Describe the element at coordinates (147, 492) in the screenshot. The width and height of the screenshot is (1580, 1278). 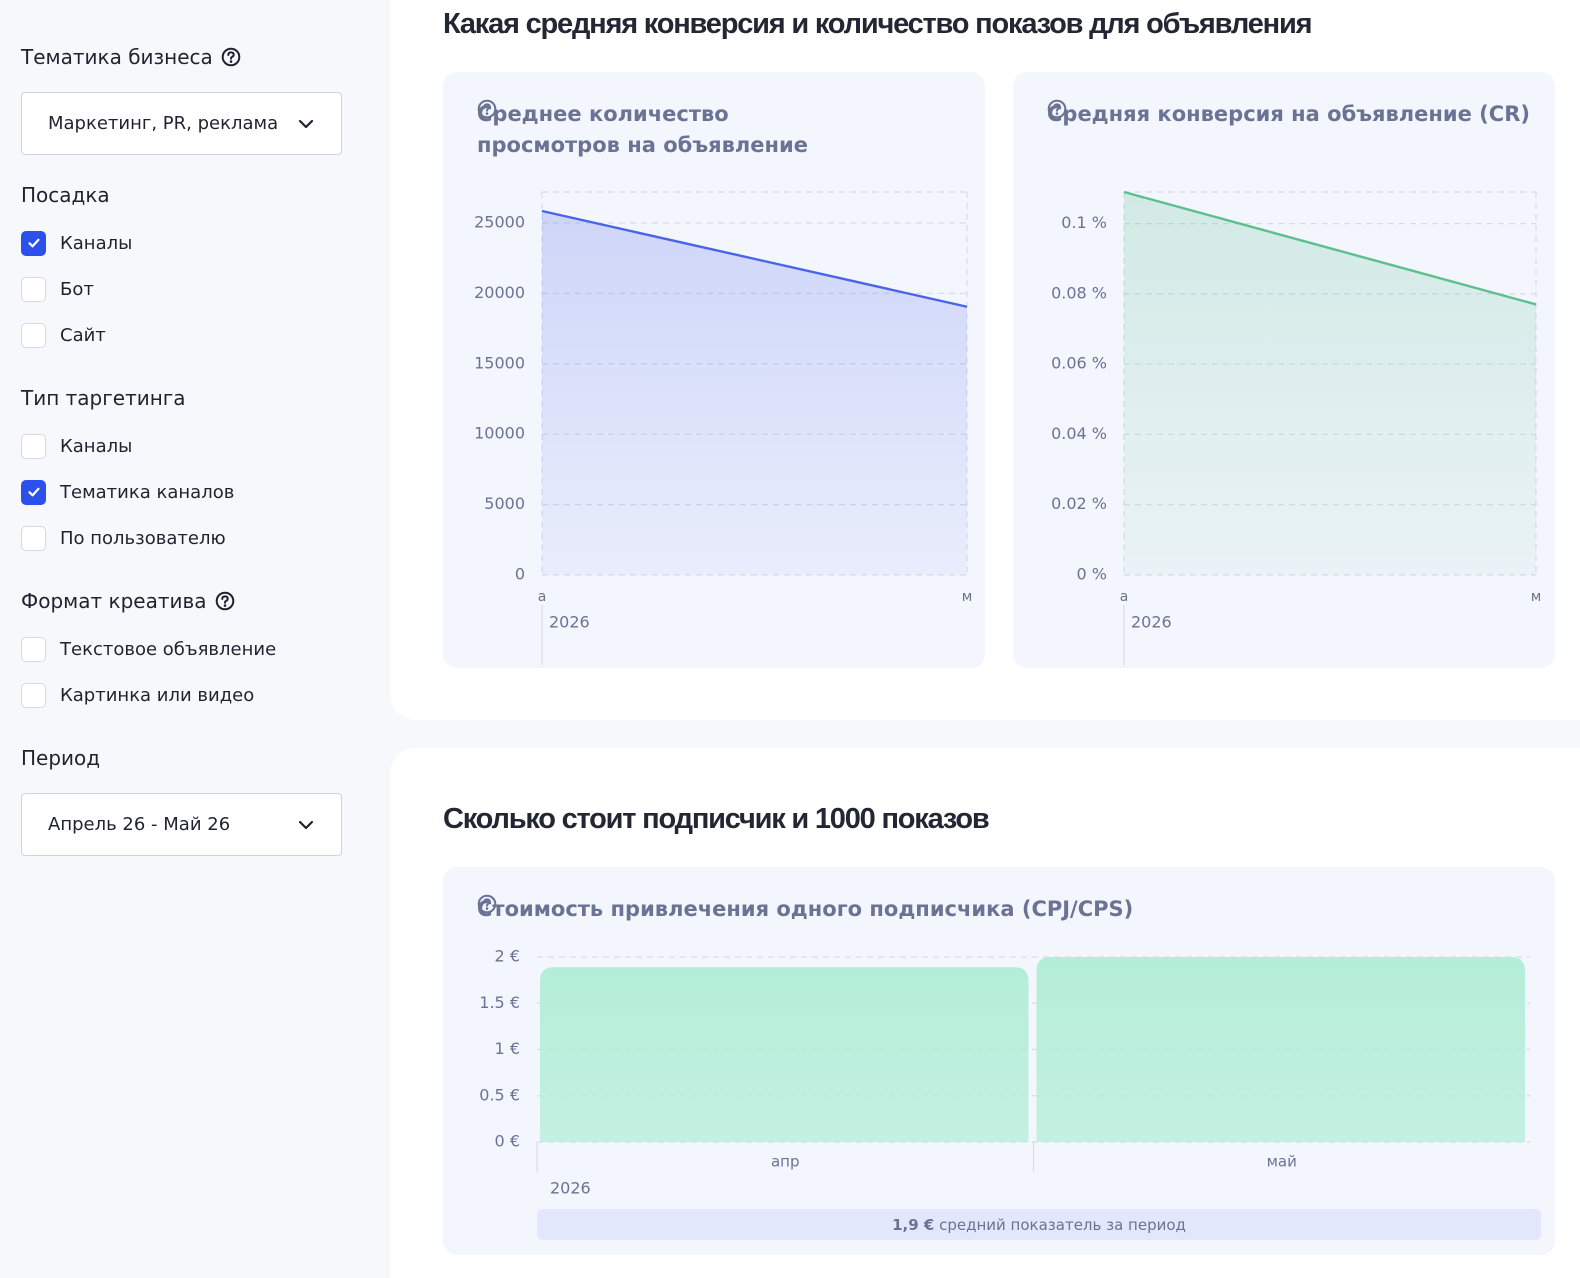
I see `checkbox-label: Тематика каналов` at that location.